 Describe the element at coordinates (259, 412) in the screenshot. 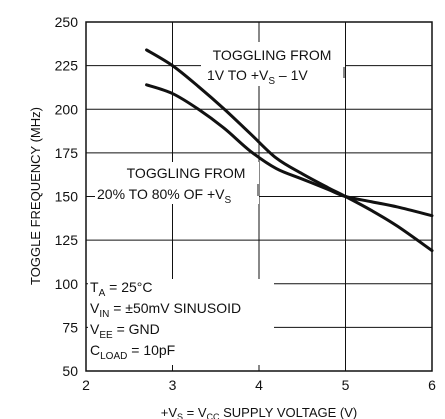

I see `x-axis-title: +VS = VCC SUPPLY VOLTAGE (V)` at that location.